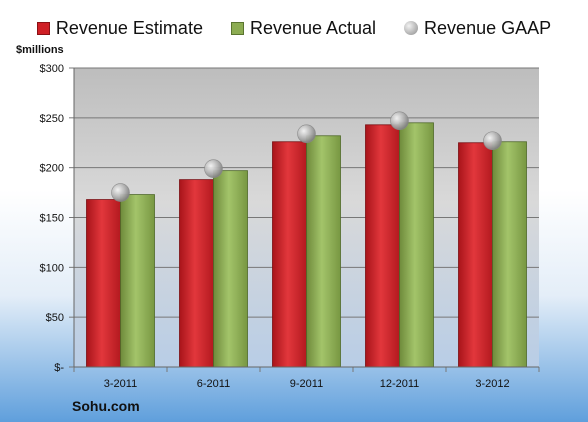 Image resolution: width=588 pixels, height=422 pixels. I want to click on y-axis: $- $50 $100 $150 $200 $250 $300, so click(57, 218).